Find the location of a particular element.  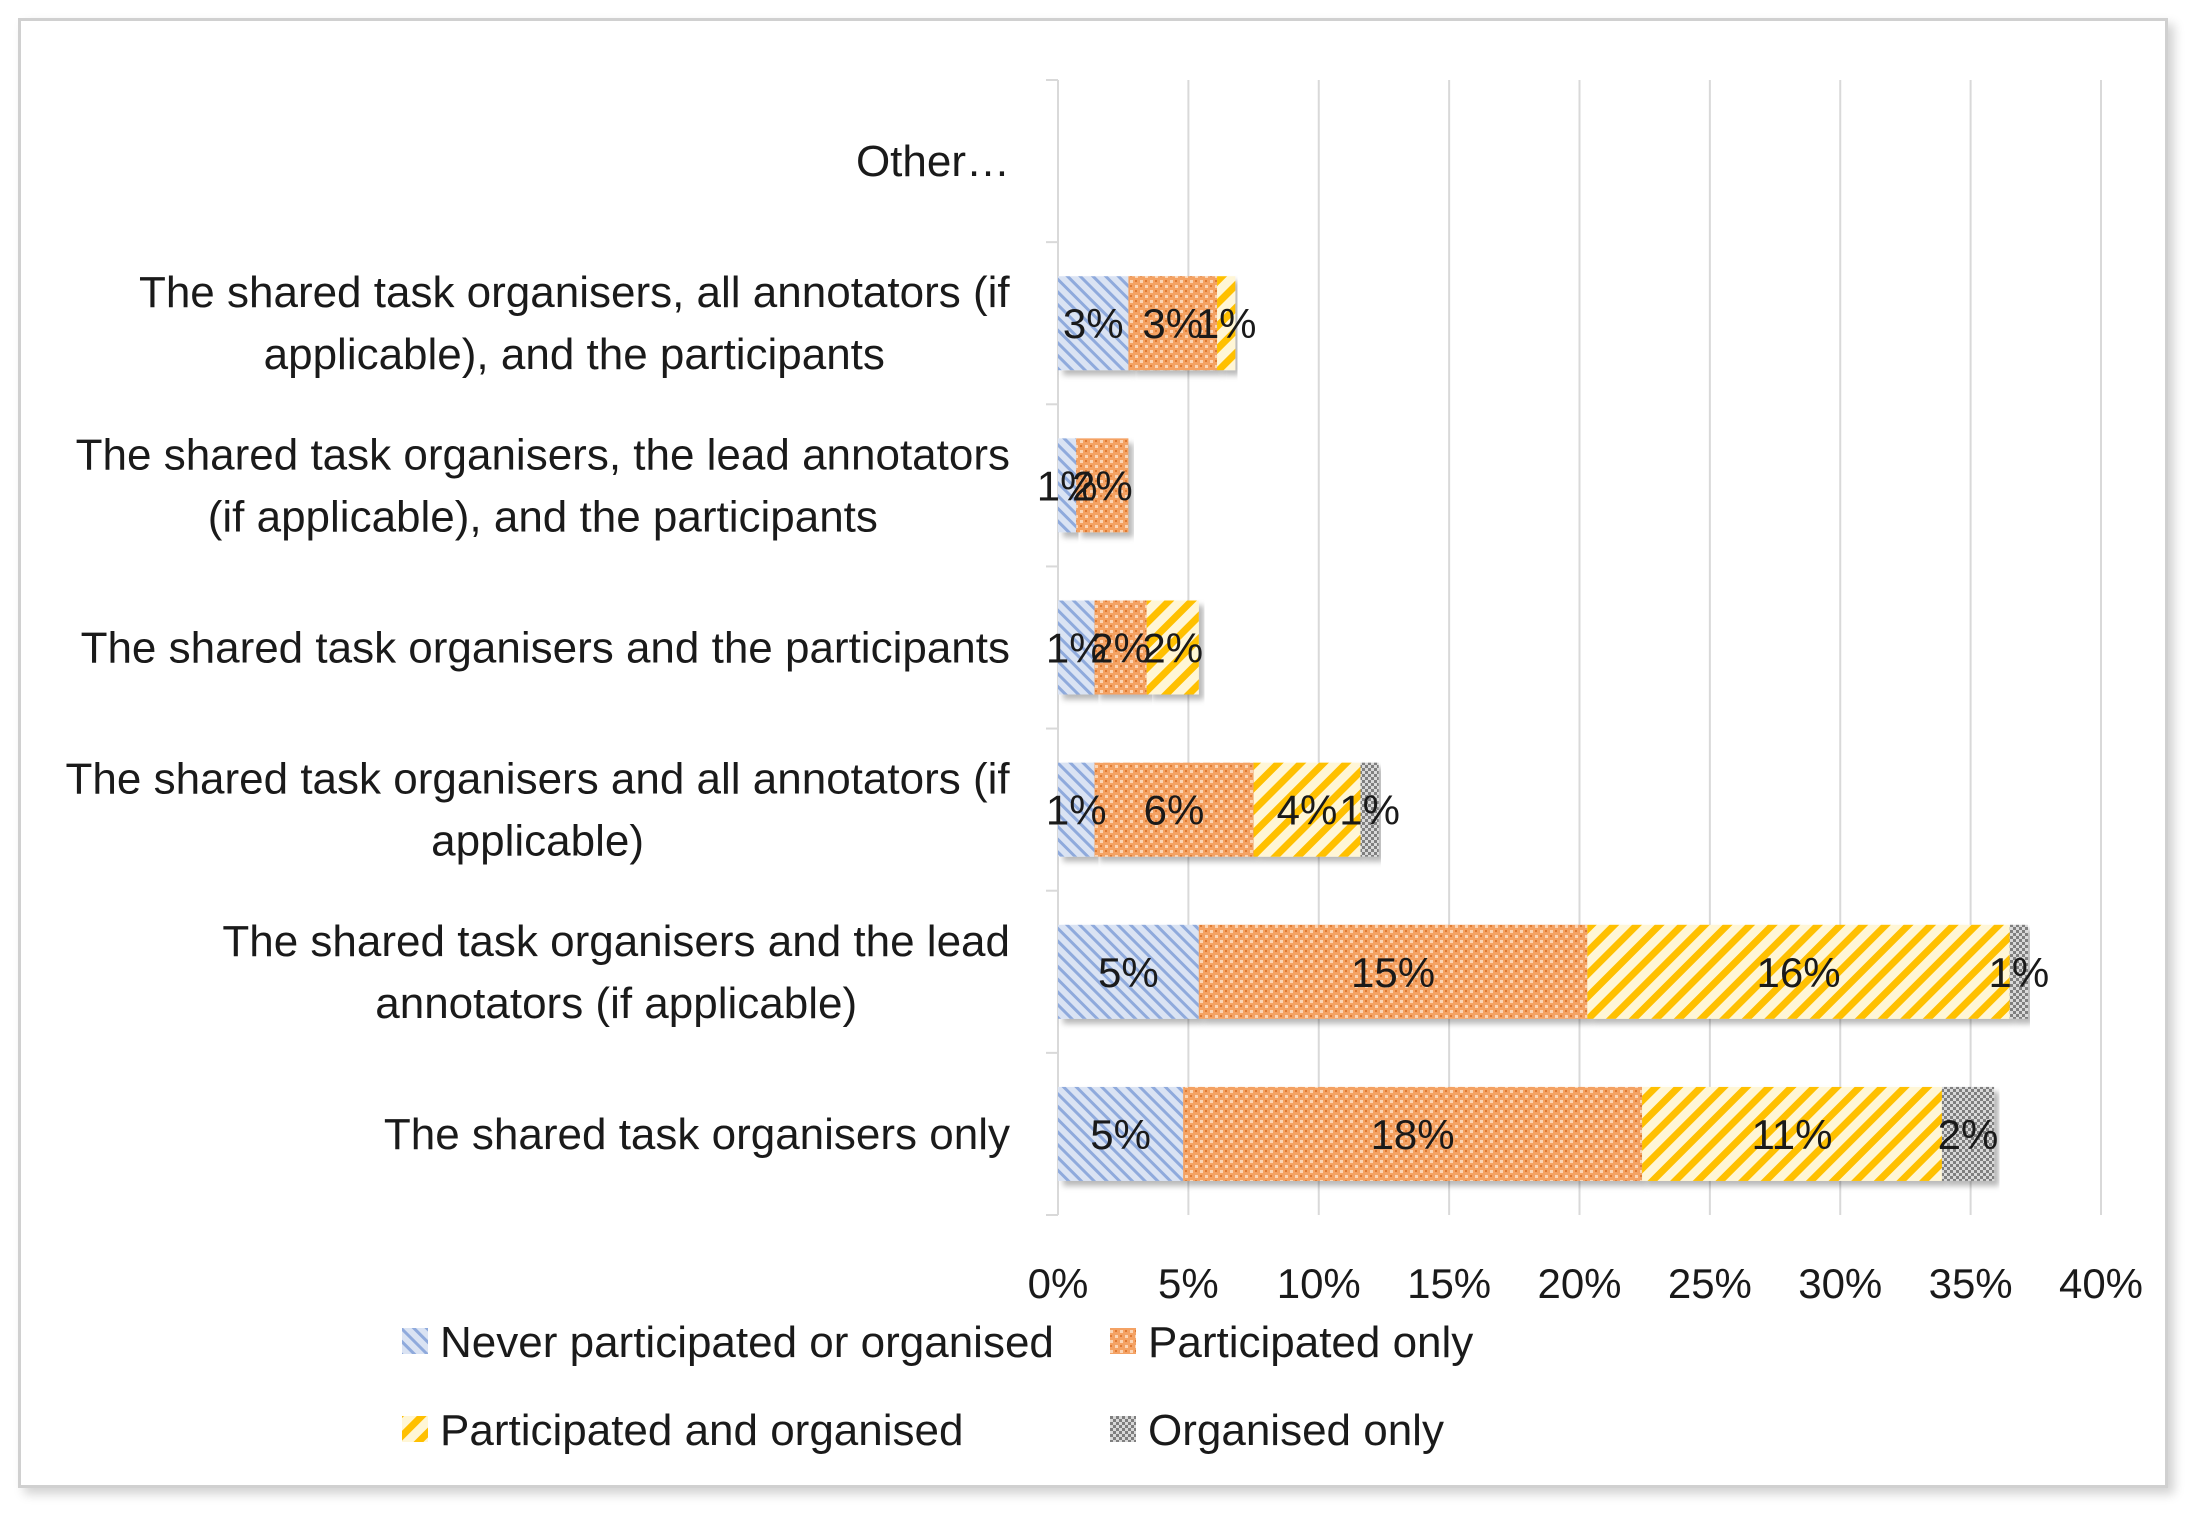

data-label: 11% is located at coordinates (1792, 1134).